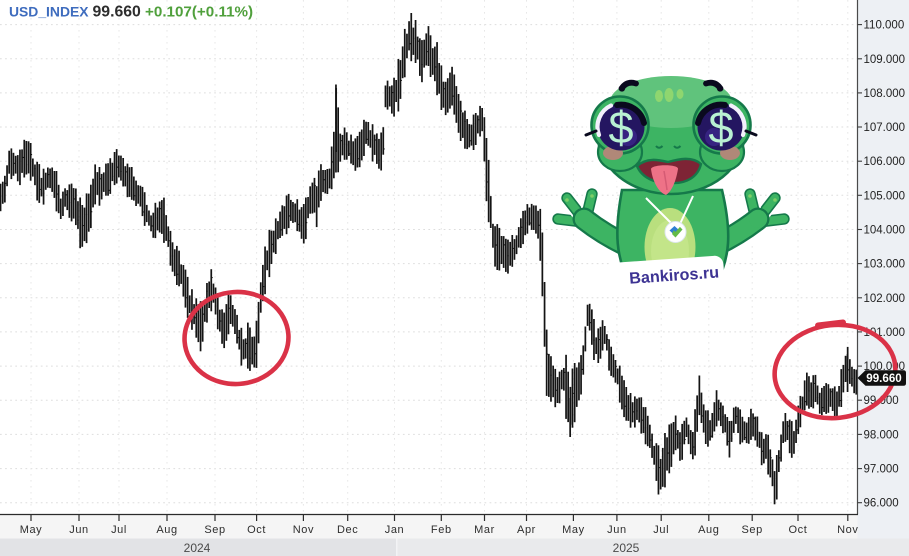  Describe the element at coordinates (526, 530) in the screenshot. I see `svg-text: Apr` at that location.